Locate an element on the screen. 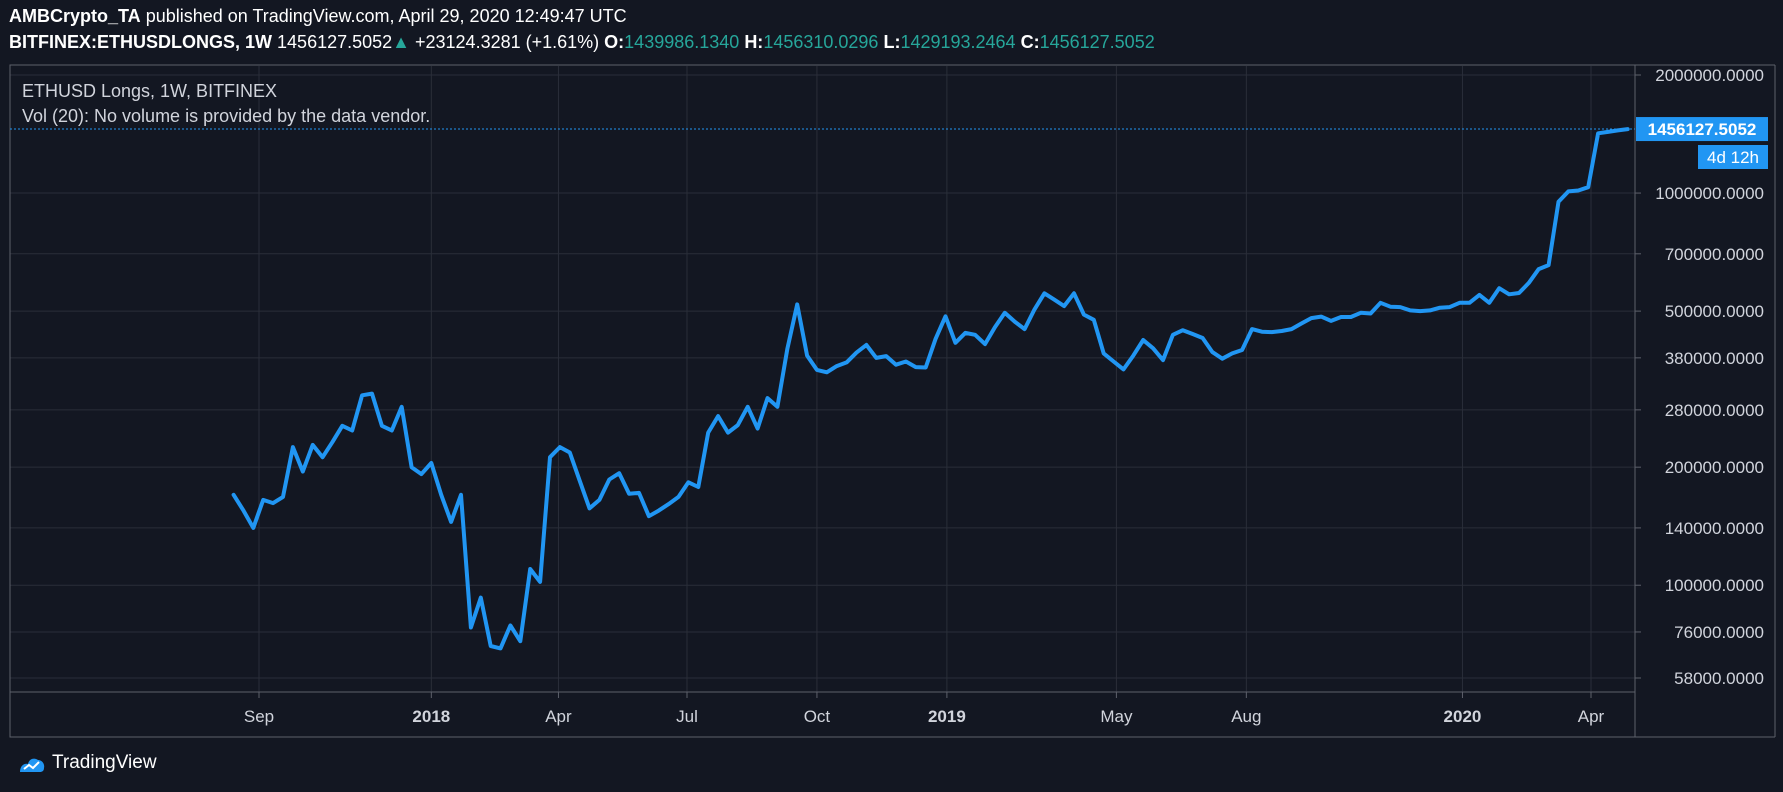  close-label: C: is located at coordinates (1030, 42).